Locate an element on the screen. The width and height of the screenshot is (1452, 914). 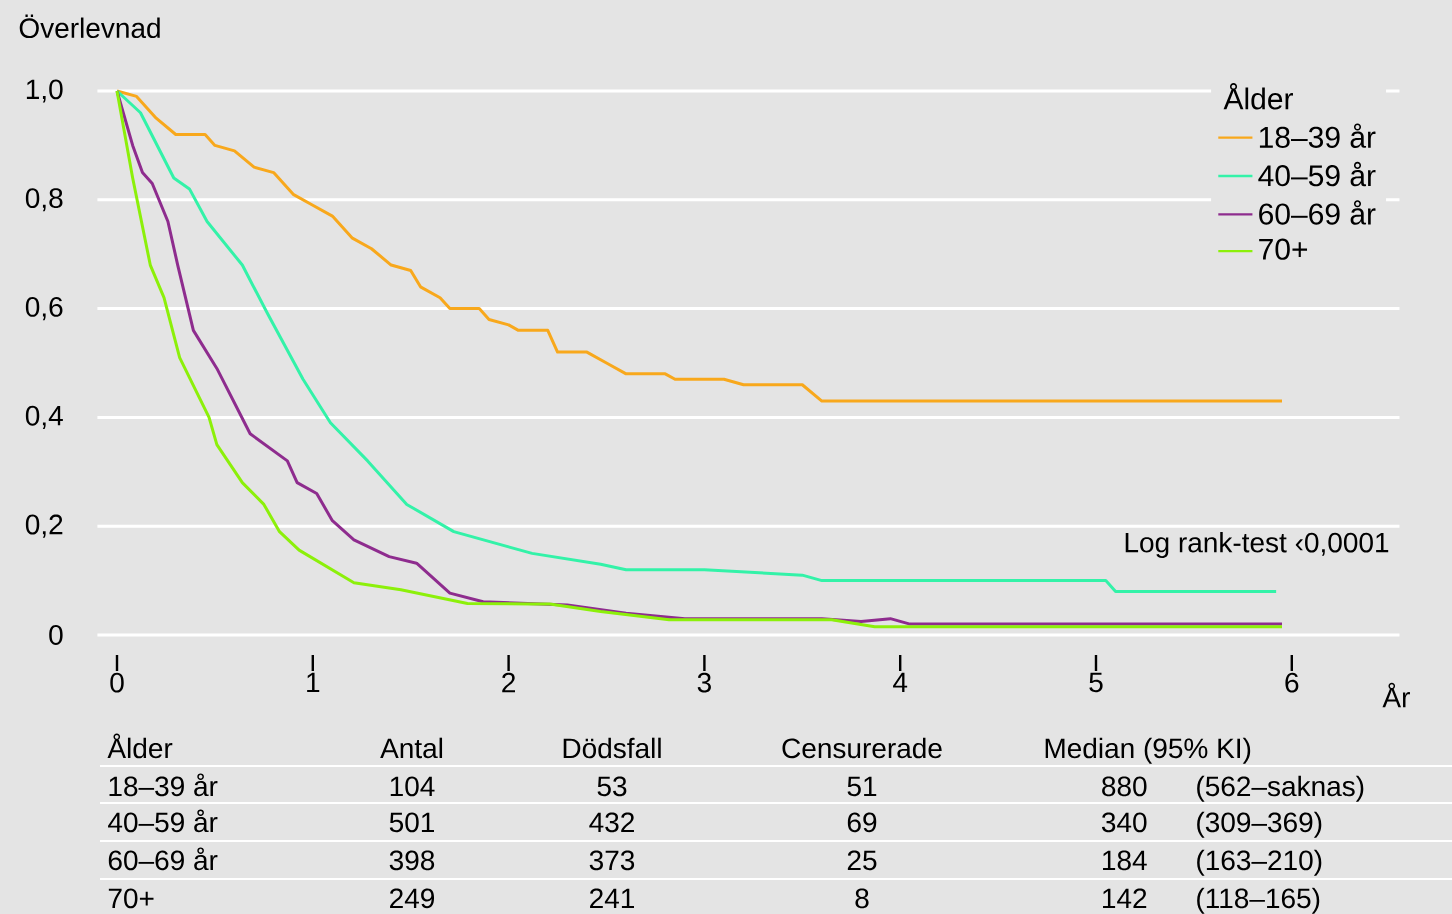
x-tick-label: 6 is located at coordinates (1292, 682).